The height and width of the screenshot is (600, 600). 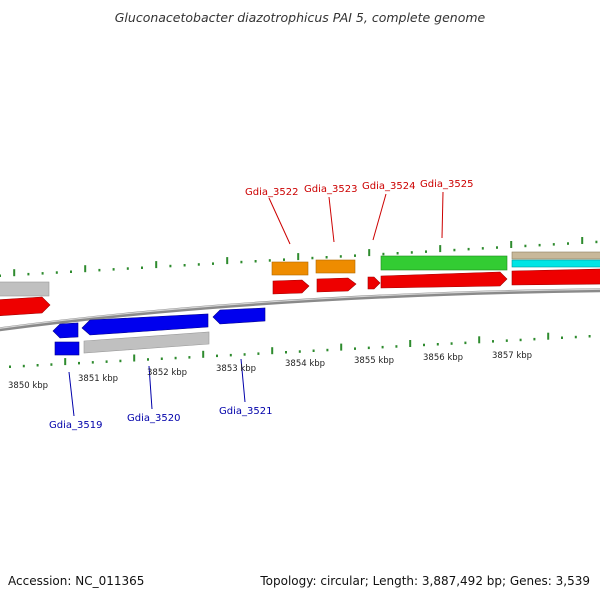 I want to click on gene-label-gdia-3522: Gdia_3522, so click(x=271, y=192).